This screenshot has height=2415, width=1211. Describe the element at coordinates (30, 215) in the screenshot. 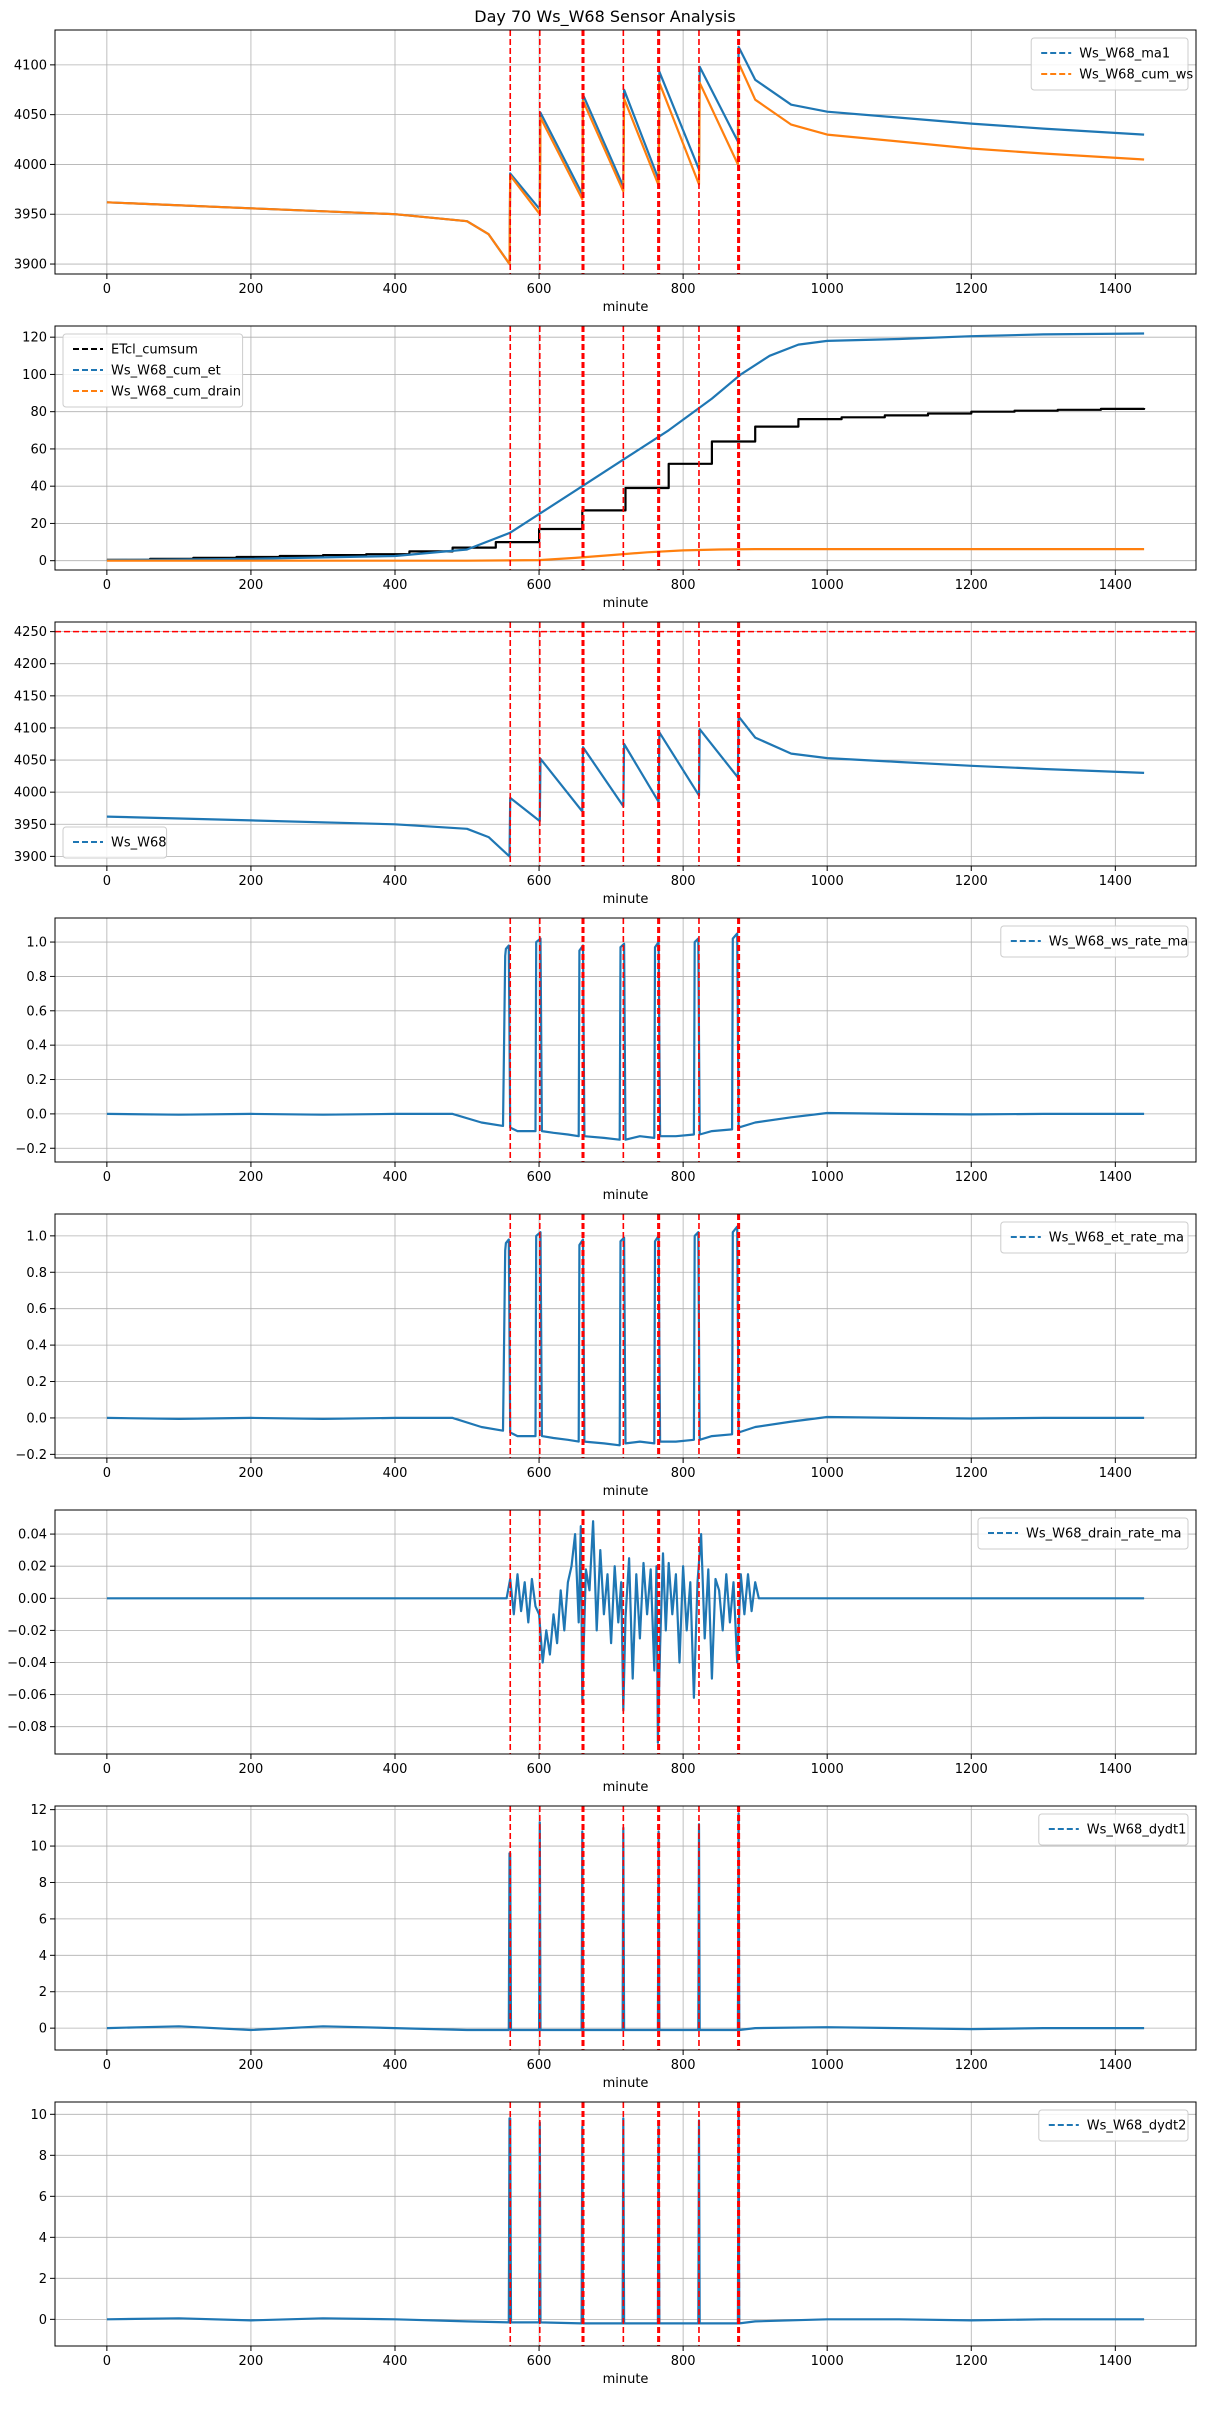

I see `y-tick-label: 3950` at that location.